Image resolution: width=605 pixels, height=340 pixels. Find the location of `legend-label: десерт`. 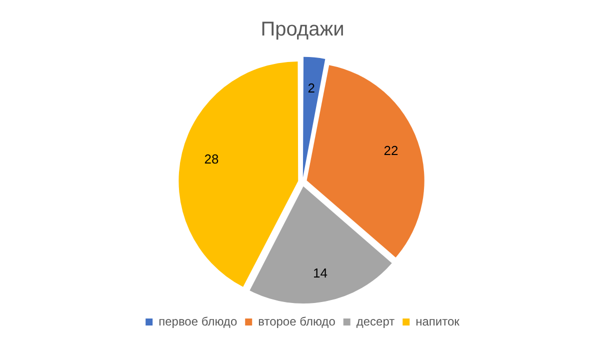

legend-label: десерт is located at coordinates (376, 321).